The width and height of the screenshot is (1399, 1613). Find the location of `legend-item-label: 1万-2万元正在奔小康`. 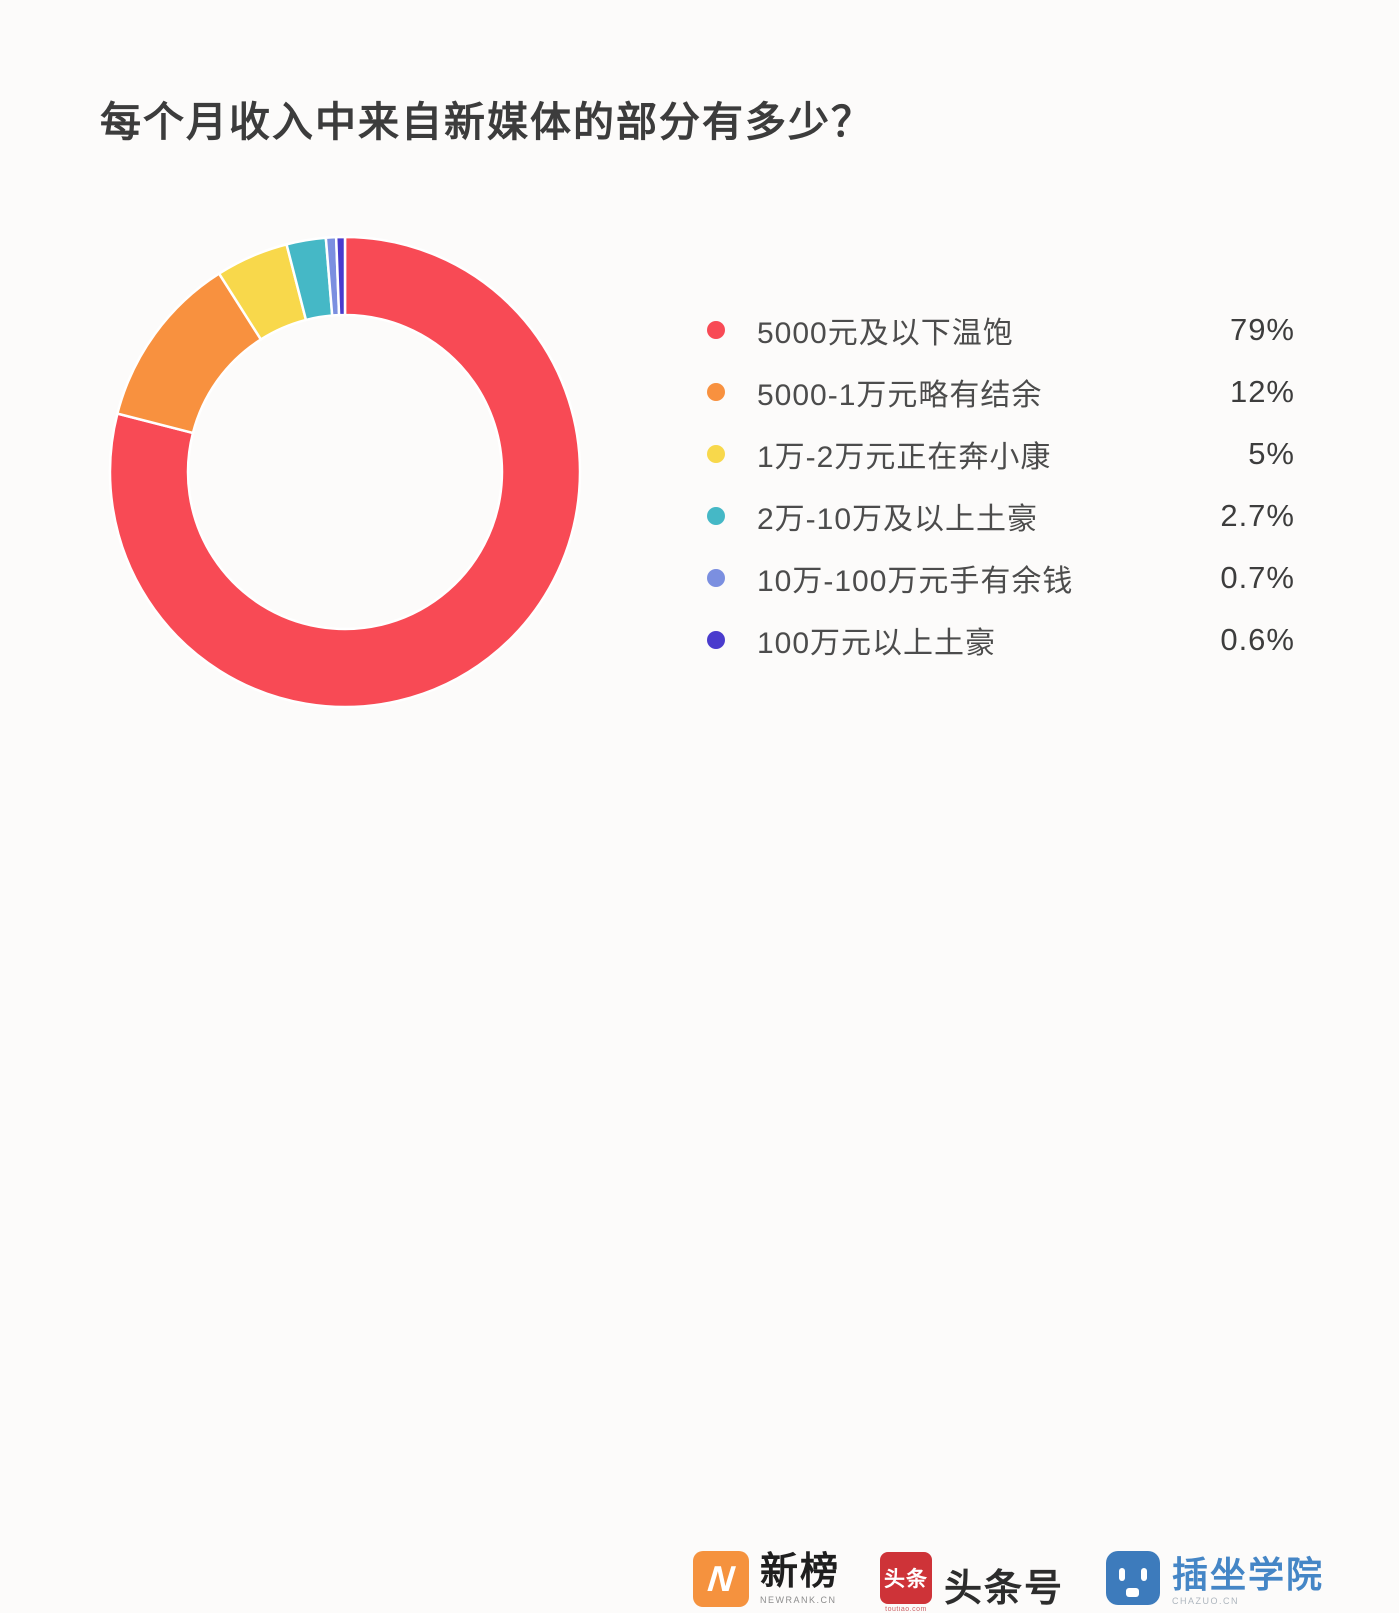

legend-item-label: 1万-2万元正在奔小康 is located at coordinates (904, 457).